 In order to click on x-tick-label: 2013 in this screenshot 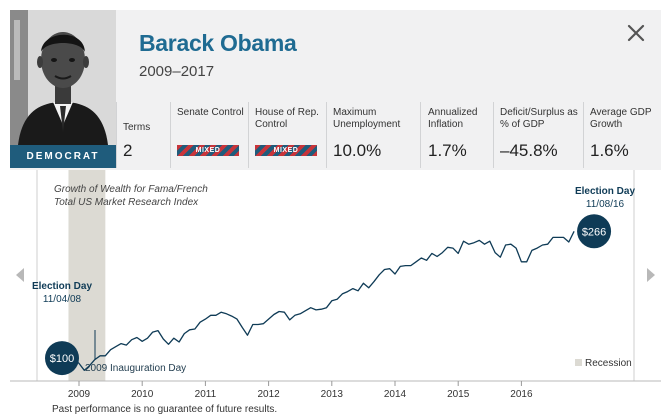, I will do `click(332, 394)`.